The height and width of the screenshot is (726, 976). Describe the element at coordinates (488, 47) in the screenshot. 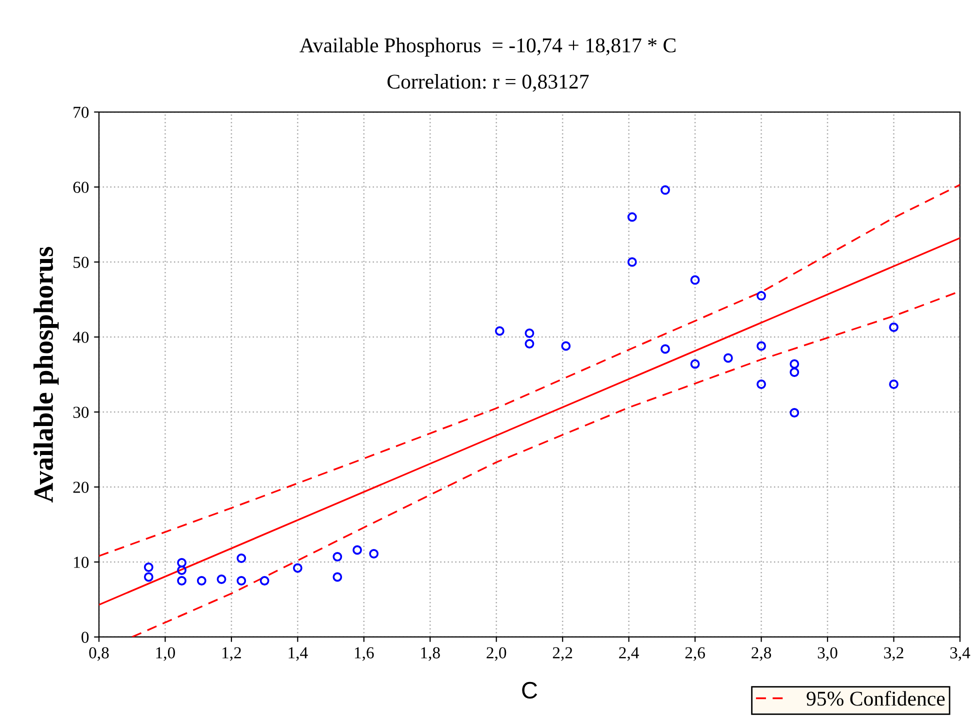

I see `chart-title: Available Phosphorus = -10,74 + 18,817 * C` at that location.